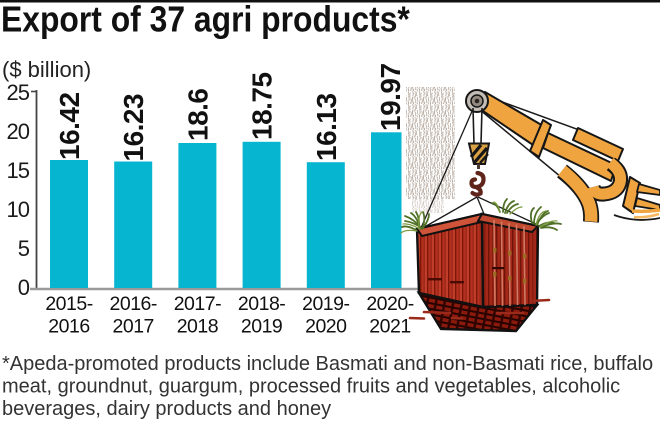 This screenshot has width=660, height=440. What do you see at coordinates (325, 304) in the screenshot?
I see `svg-text: 2019-` at bounding box center [325, 304].